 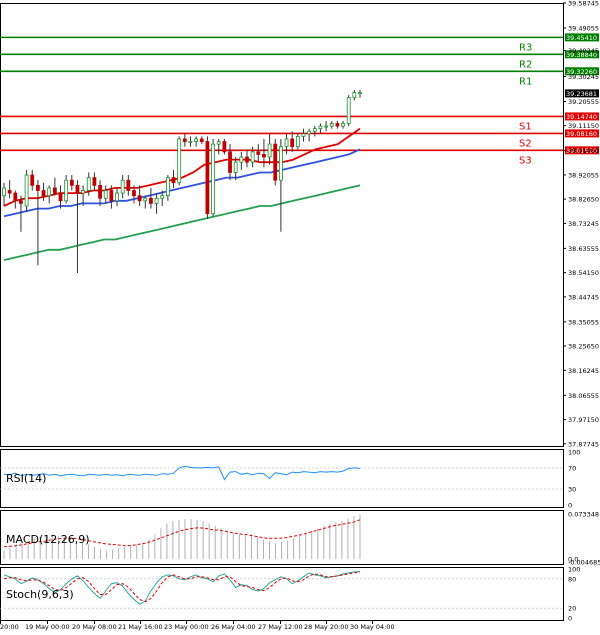 I want to click on moving-average-fast, so click(x=182, y=167).